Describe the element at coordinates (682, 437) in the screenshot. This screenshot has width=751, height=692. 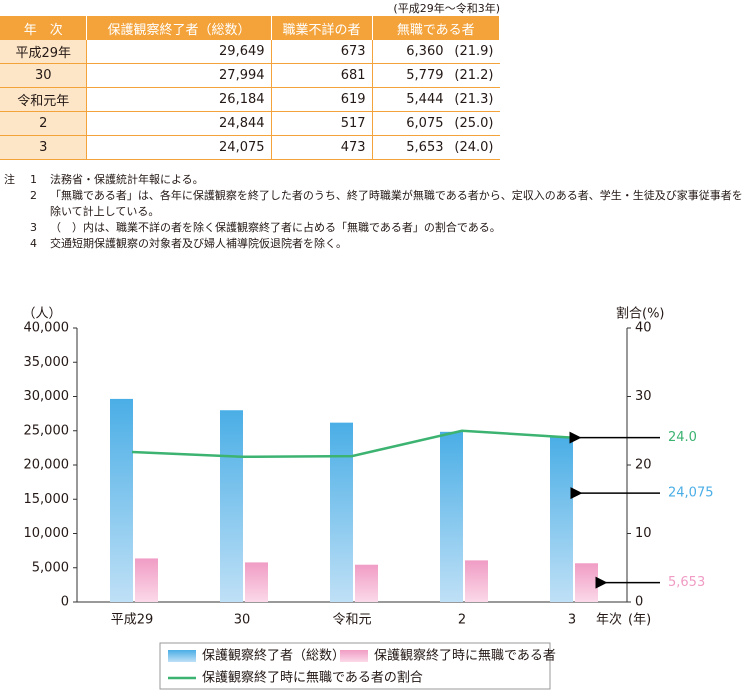
I see `callout-label: 24.0` at that location.